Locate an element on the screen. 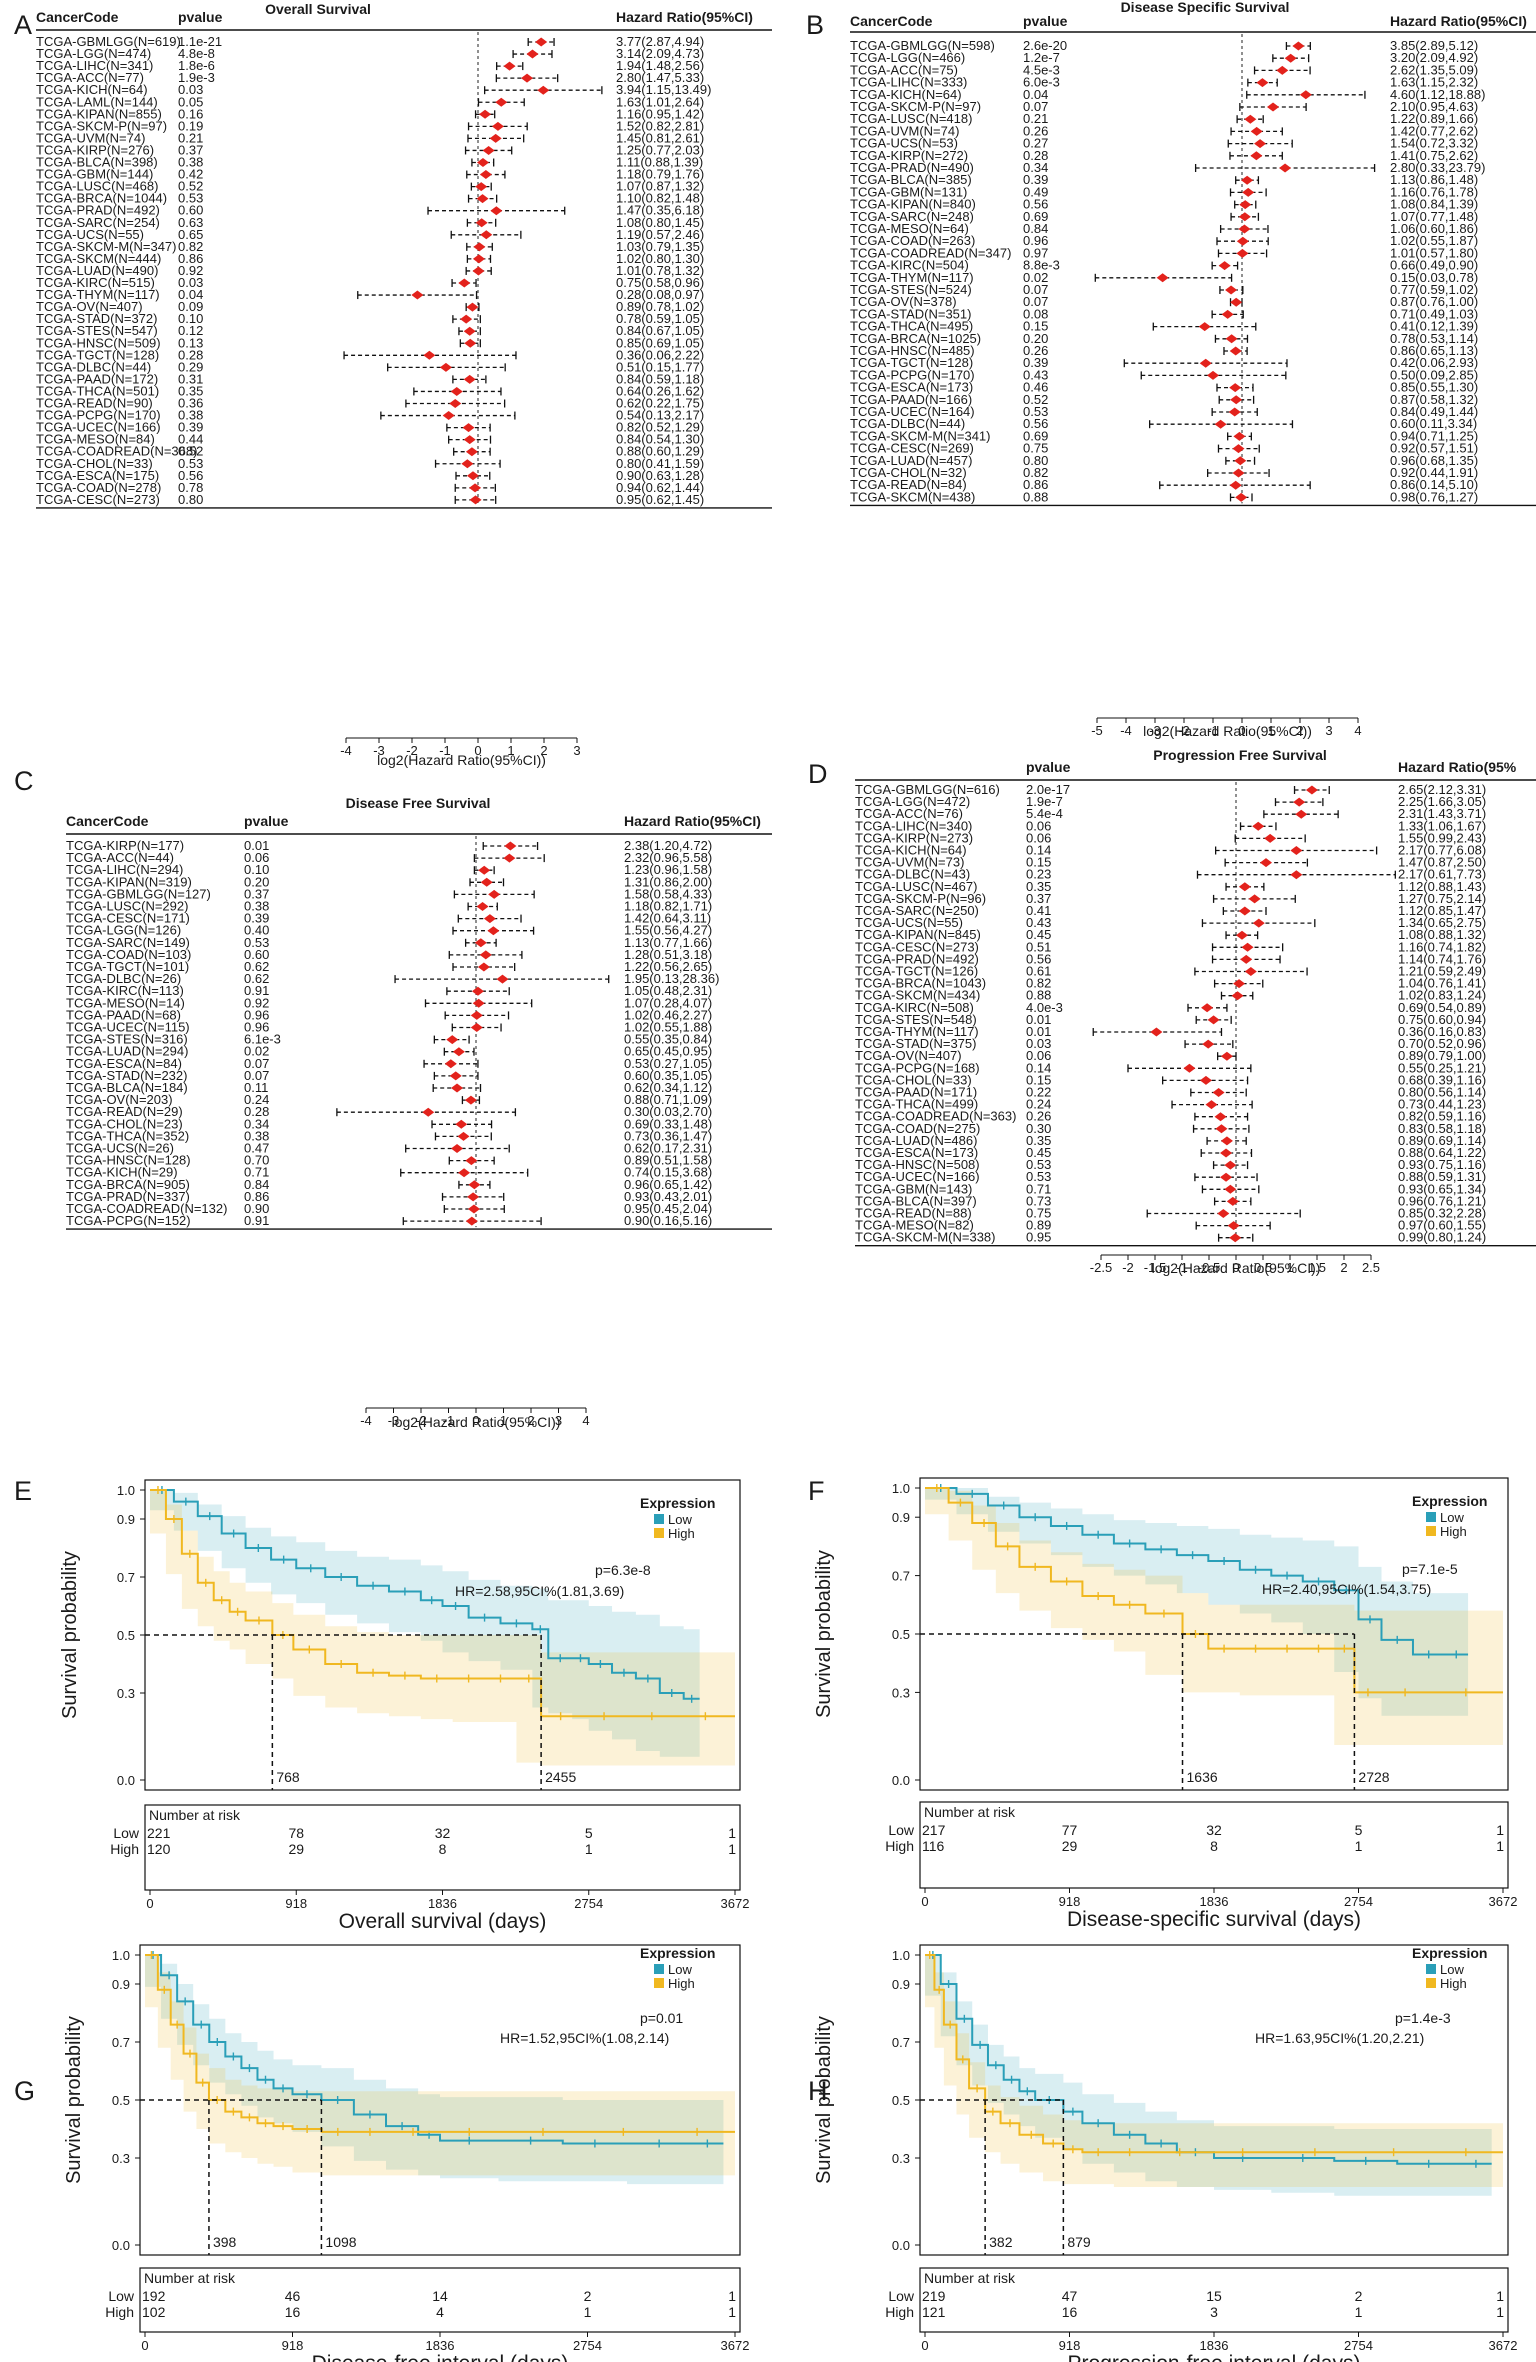  forest-row: TCGA-ACC(N=75) 4.5e-3 2.62(1.35,5.09) is located at coordinates (1164, 69).